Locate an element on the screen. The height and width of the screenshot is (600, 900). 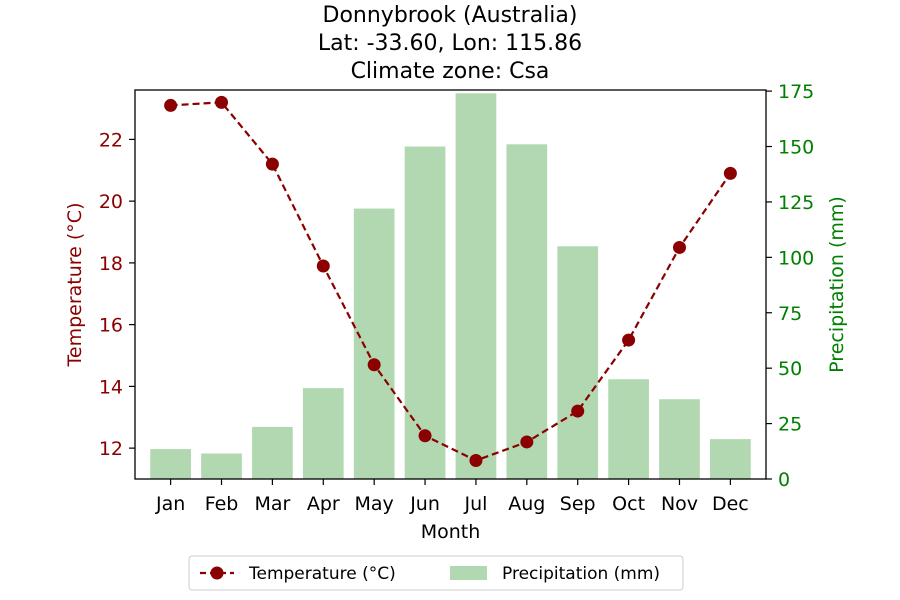
x-tick-label: Nov is located at coordinates (679, 504).